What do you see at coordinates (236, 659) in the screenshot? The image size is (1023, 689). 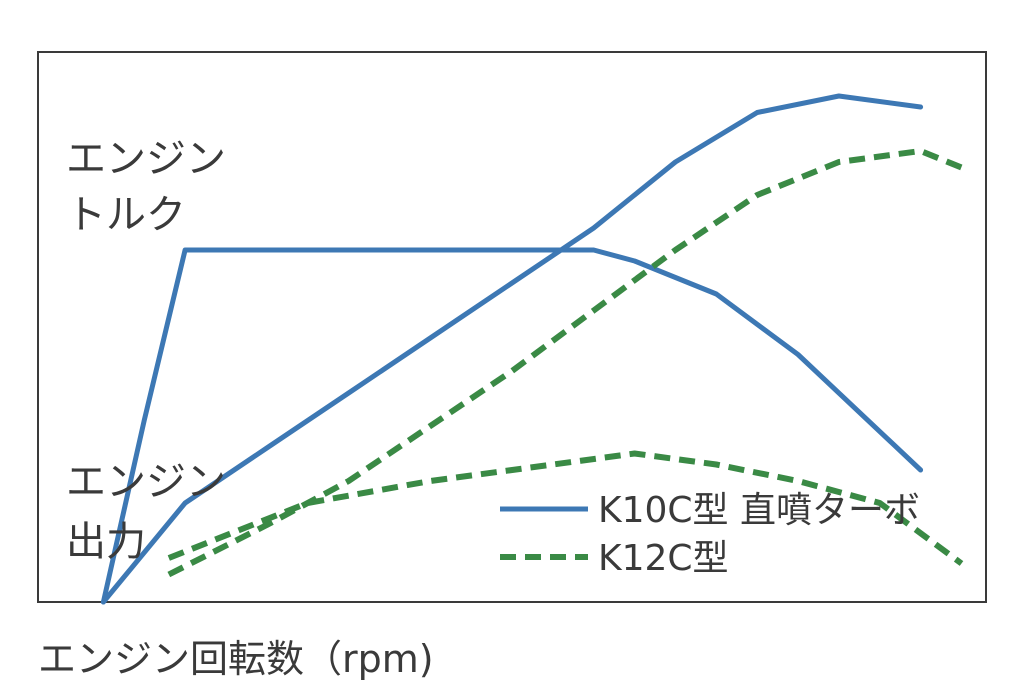 I see `x-axis-label: エンジン回転数（rpm)` at bounding box center [236, 659].